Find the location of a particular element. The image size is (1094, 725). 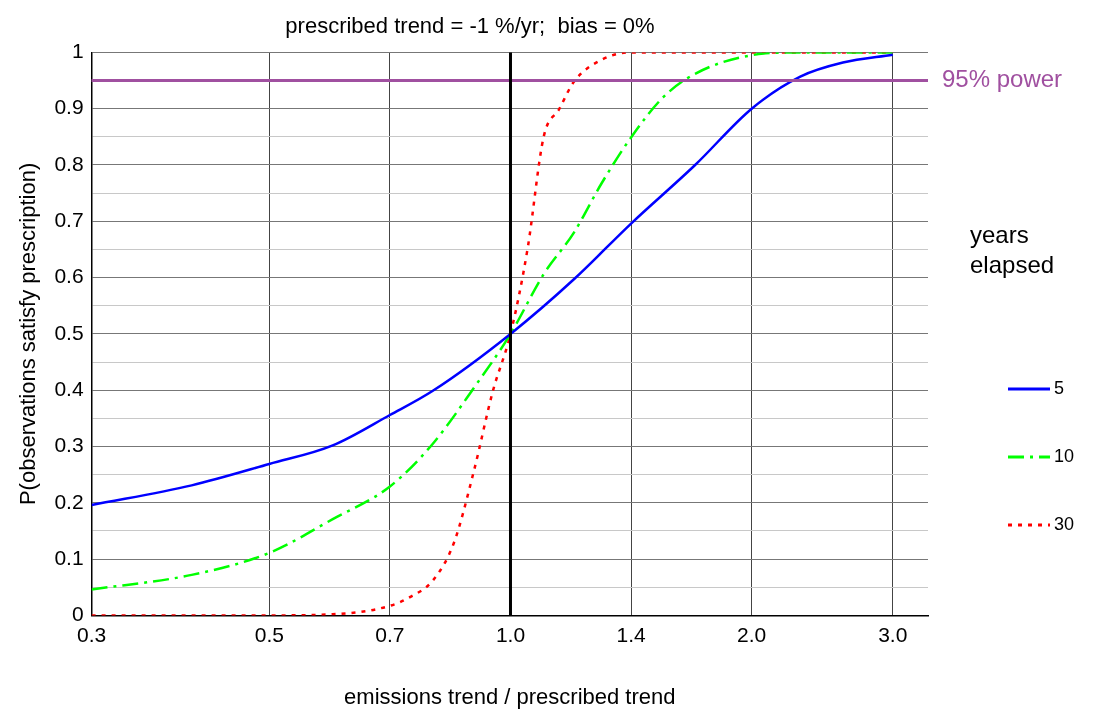

x-tick-label: 2.0 is located at coordinates (752, 634).